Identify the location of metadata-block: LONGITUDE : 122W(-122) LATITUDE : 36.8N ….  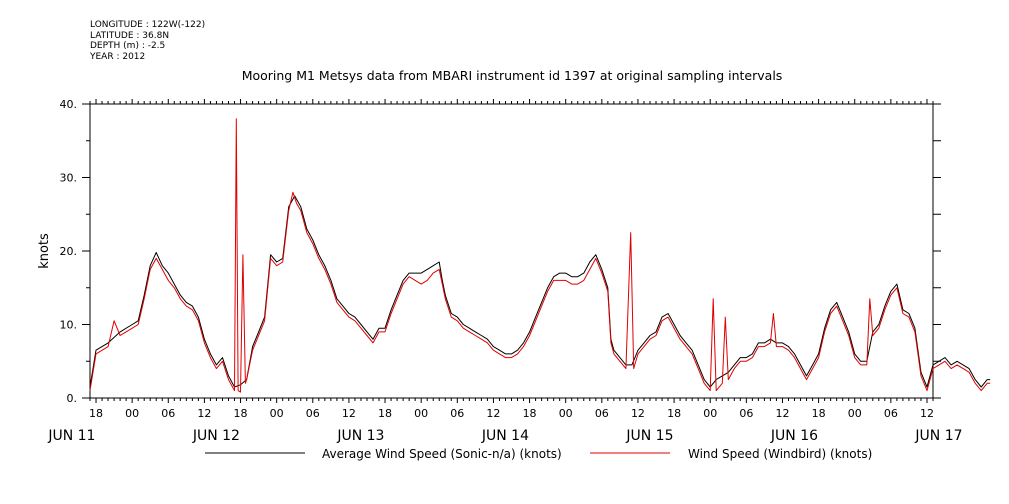
(147, 41).